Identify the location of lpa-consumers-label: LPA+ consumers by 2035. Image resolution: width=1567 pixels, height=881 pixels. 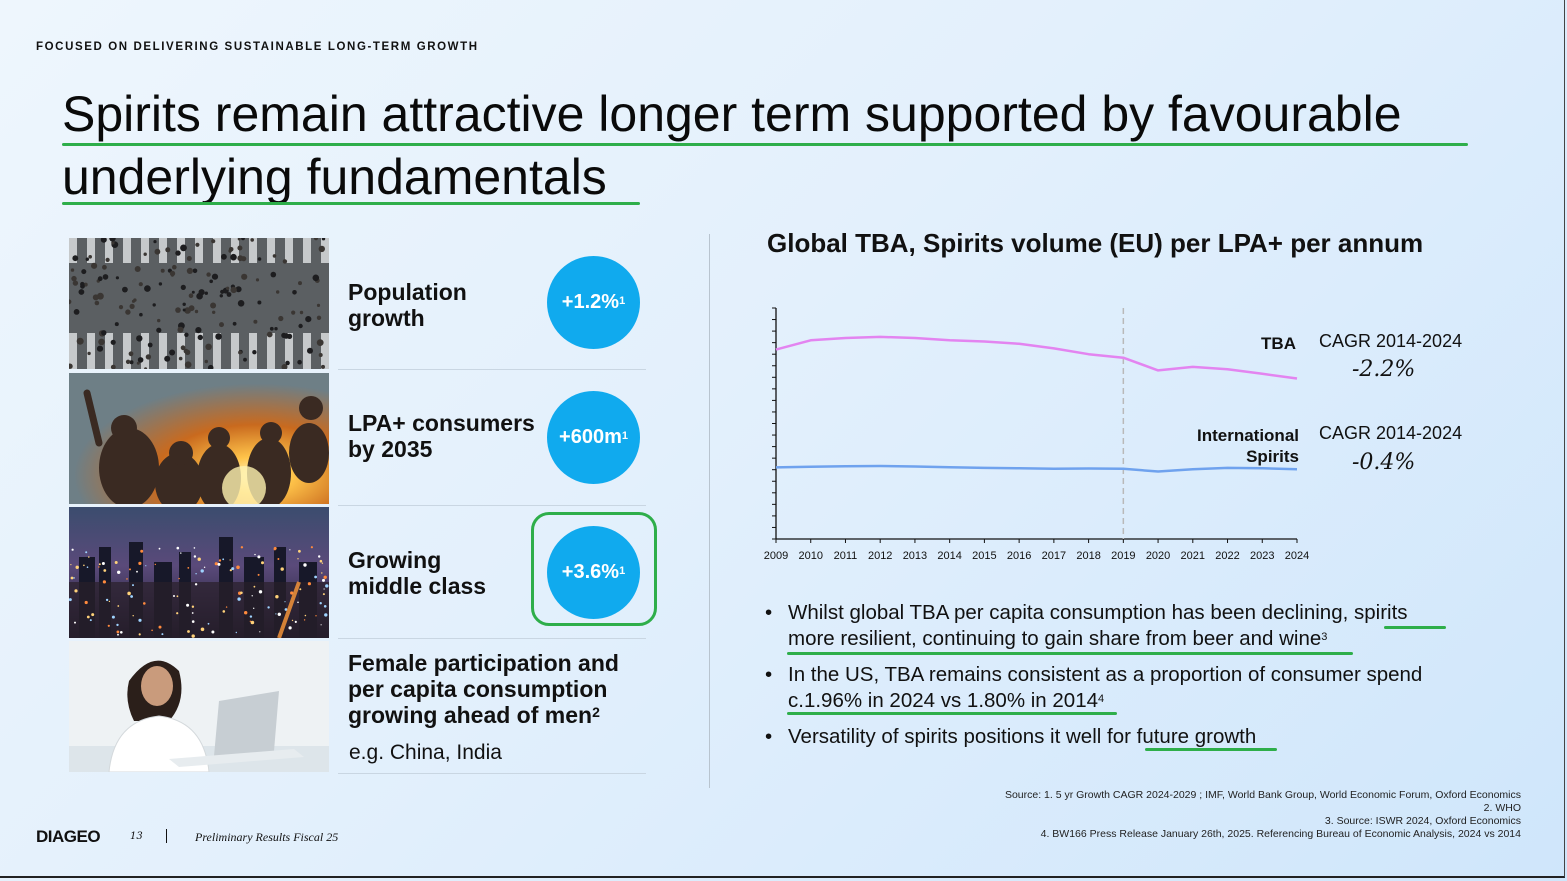
(441, 436).